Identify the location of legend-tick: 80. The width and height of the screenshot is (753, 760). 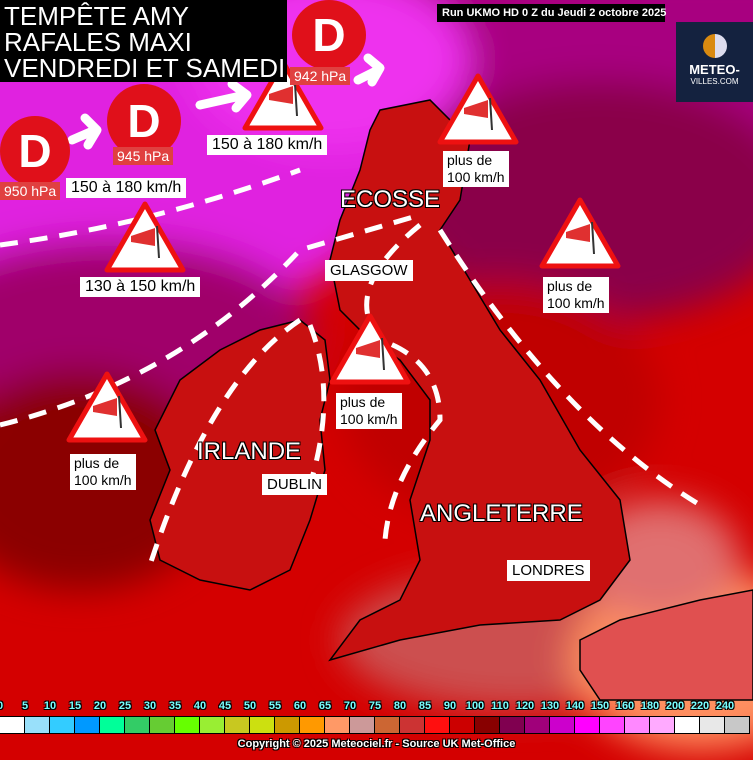
(400, 706).